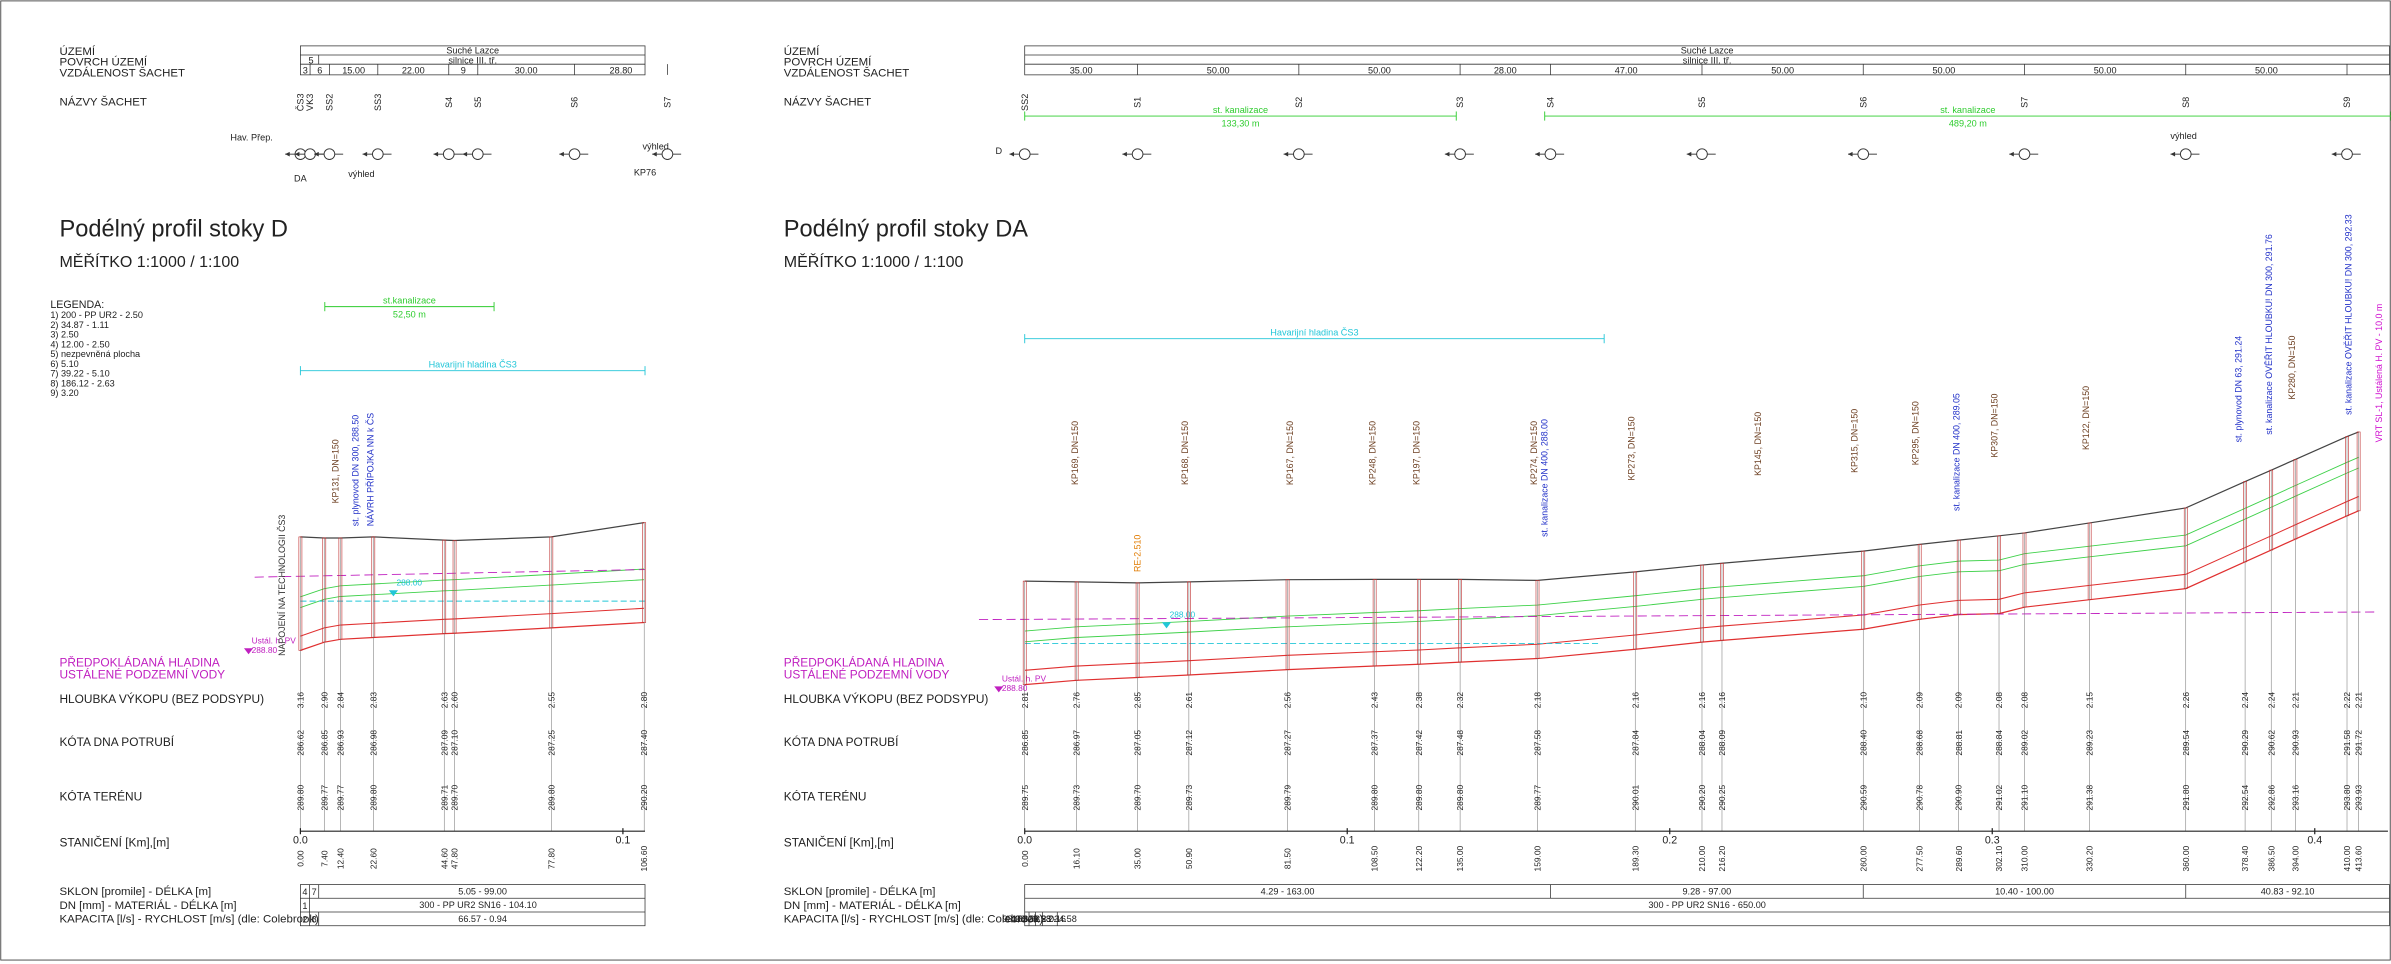 This screenshot has height=964, width=2391. Describe the element at coordinates (874, 261) in the screenshot. I see `profile-scale: MĚŘÍTKO 1:1000 / 1:100` at that location.